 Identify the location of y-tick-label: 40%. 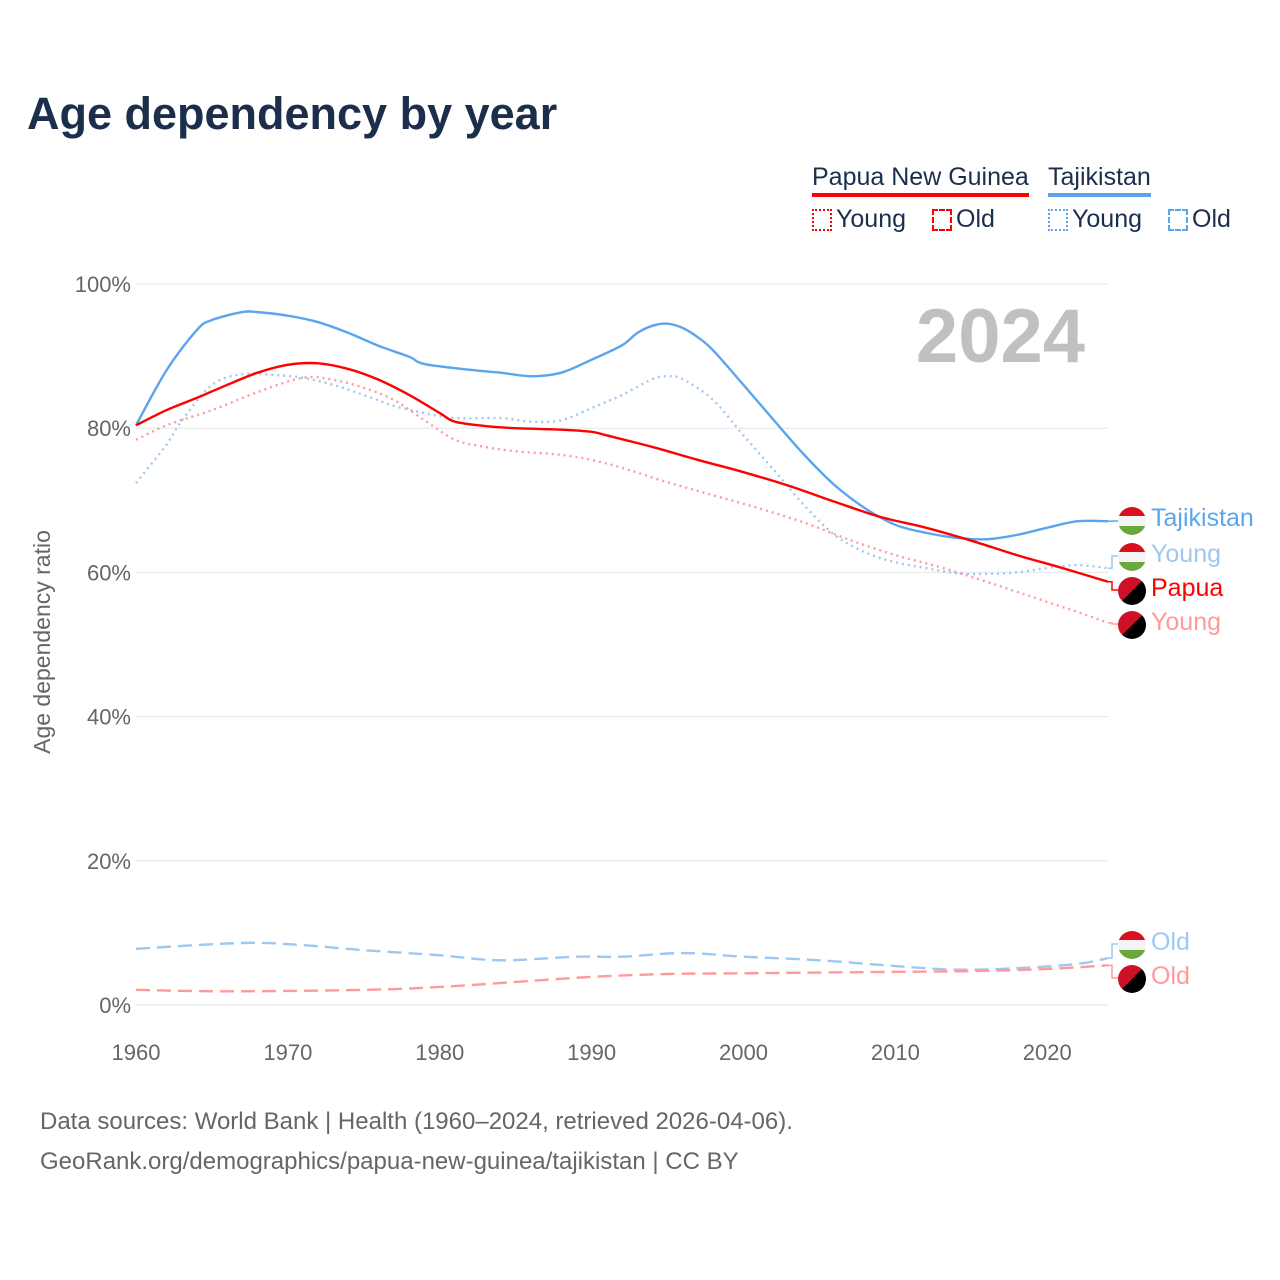
(109, 717).